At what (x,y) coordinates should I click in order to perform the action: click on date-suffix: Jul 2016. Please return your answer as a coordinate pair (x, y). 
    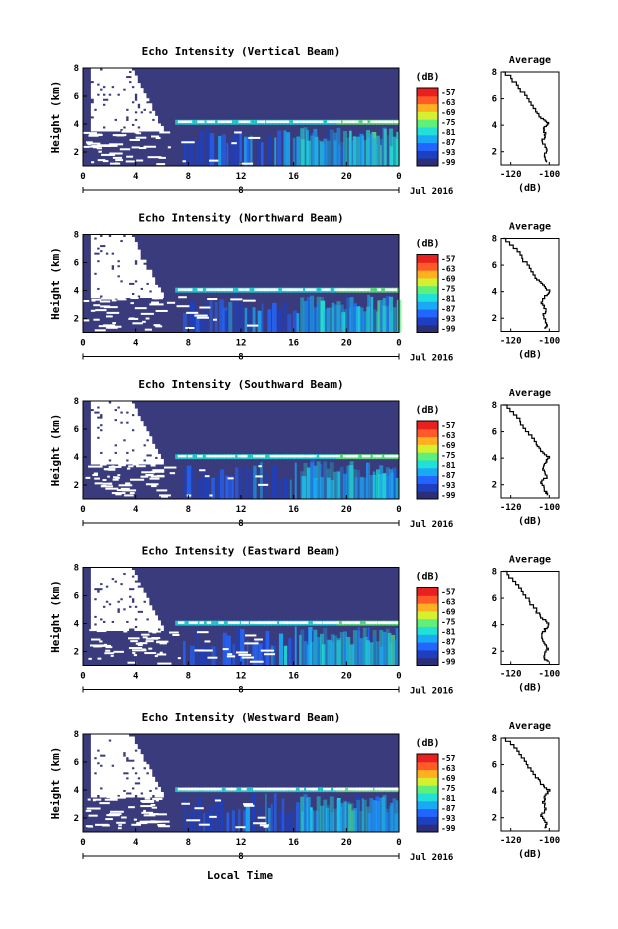
    Looking at the image, I should click on (431, 692).